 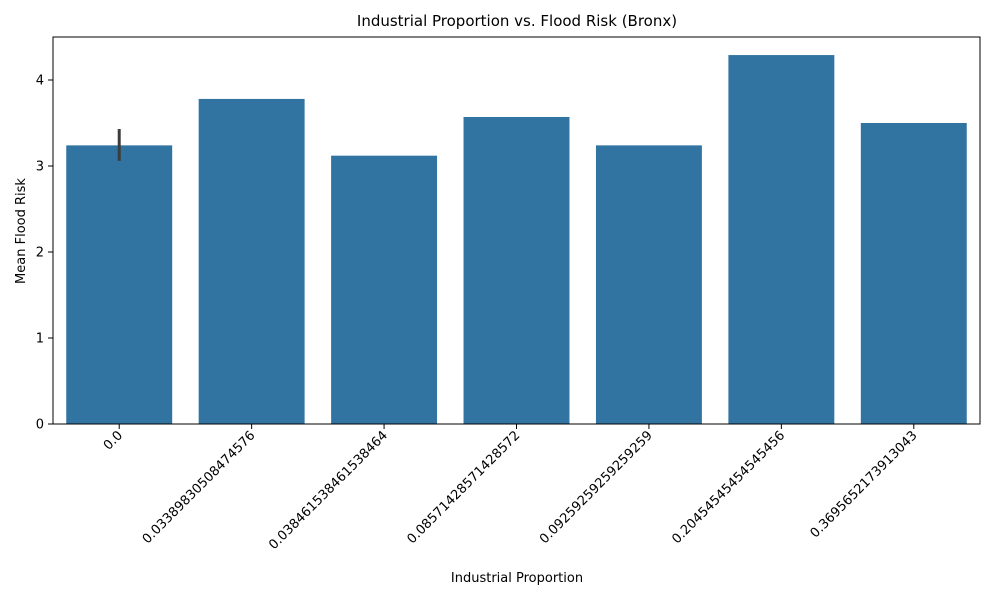 I want to click on y-tick-label: 1, so click(x=40, y=339).